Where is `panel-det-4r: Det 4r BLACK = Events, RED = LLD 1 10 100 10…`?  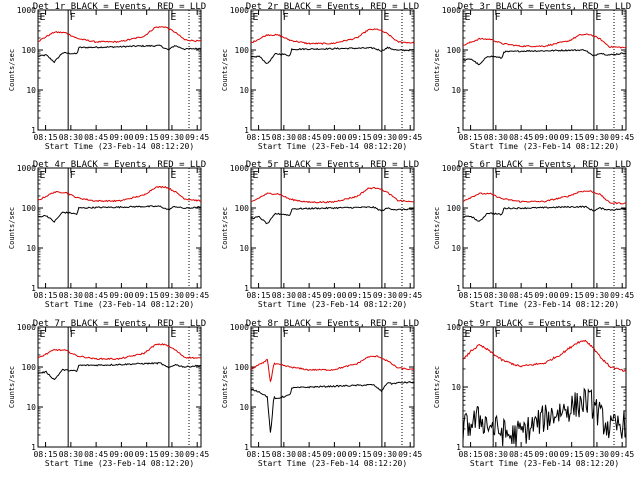 panel-det-4r: Det 4r BLACK = Events, RED = LLD 1 10 100 10… is located at coordinates (108, 234).